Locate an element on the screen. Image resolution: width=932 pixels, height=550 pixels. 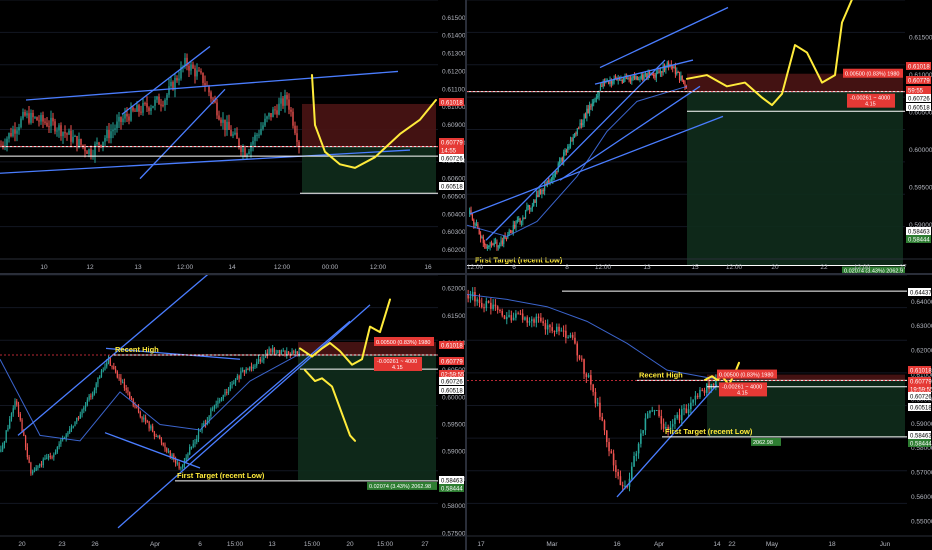
price-label-text: 19:59:55 is located at coordinates (921, 391).